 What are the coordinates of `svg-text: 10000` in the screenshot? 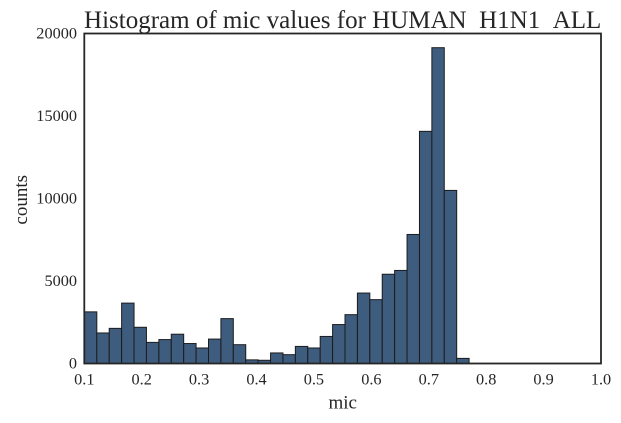 It's located at (56, 197).